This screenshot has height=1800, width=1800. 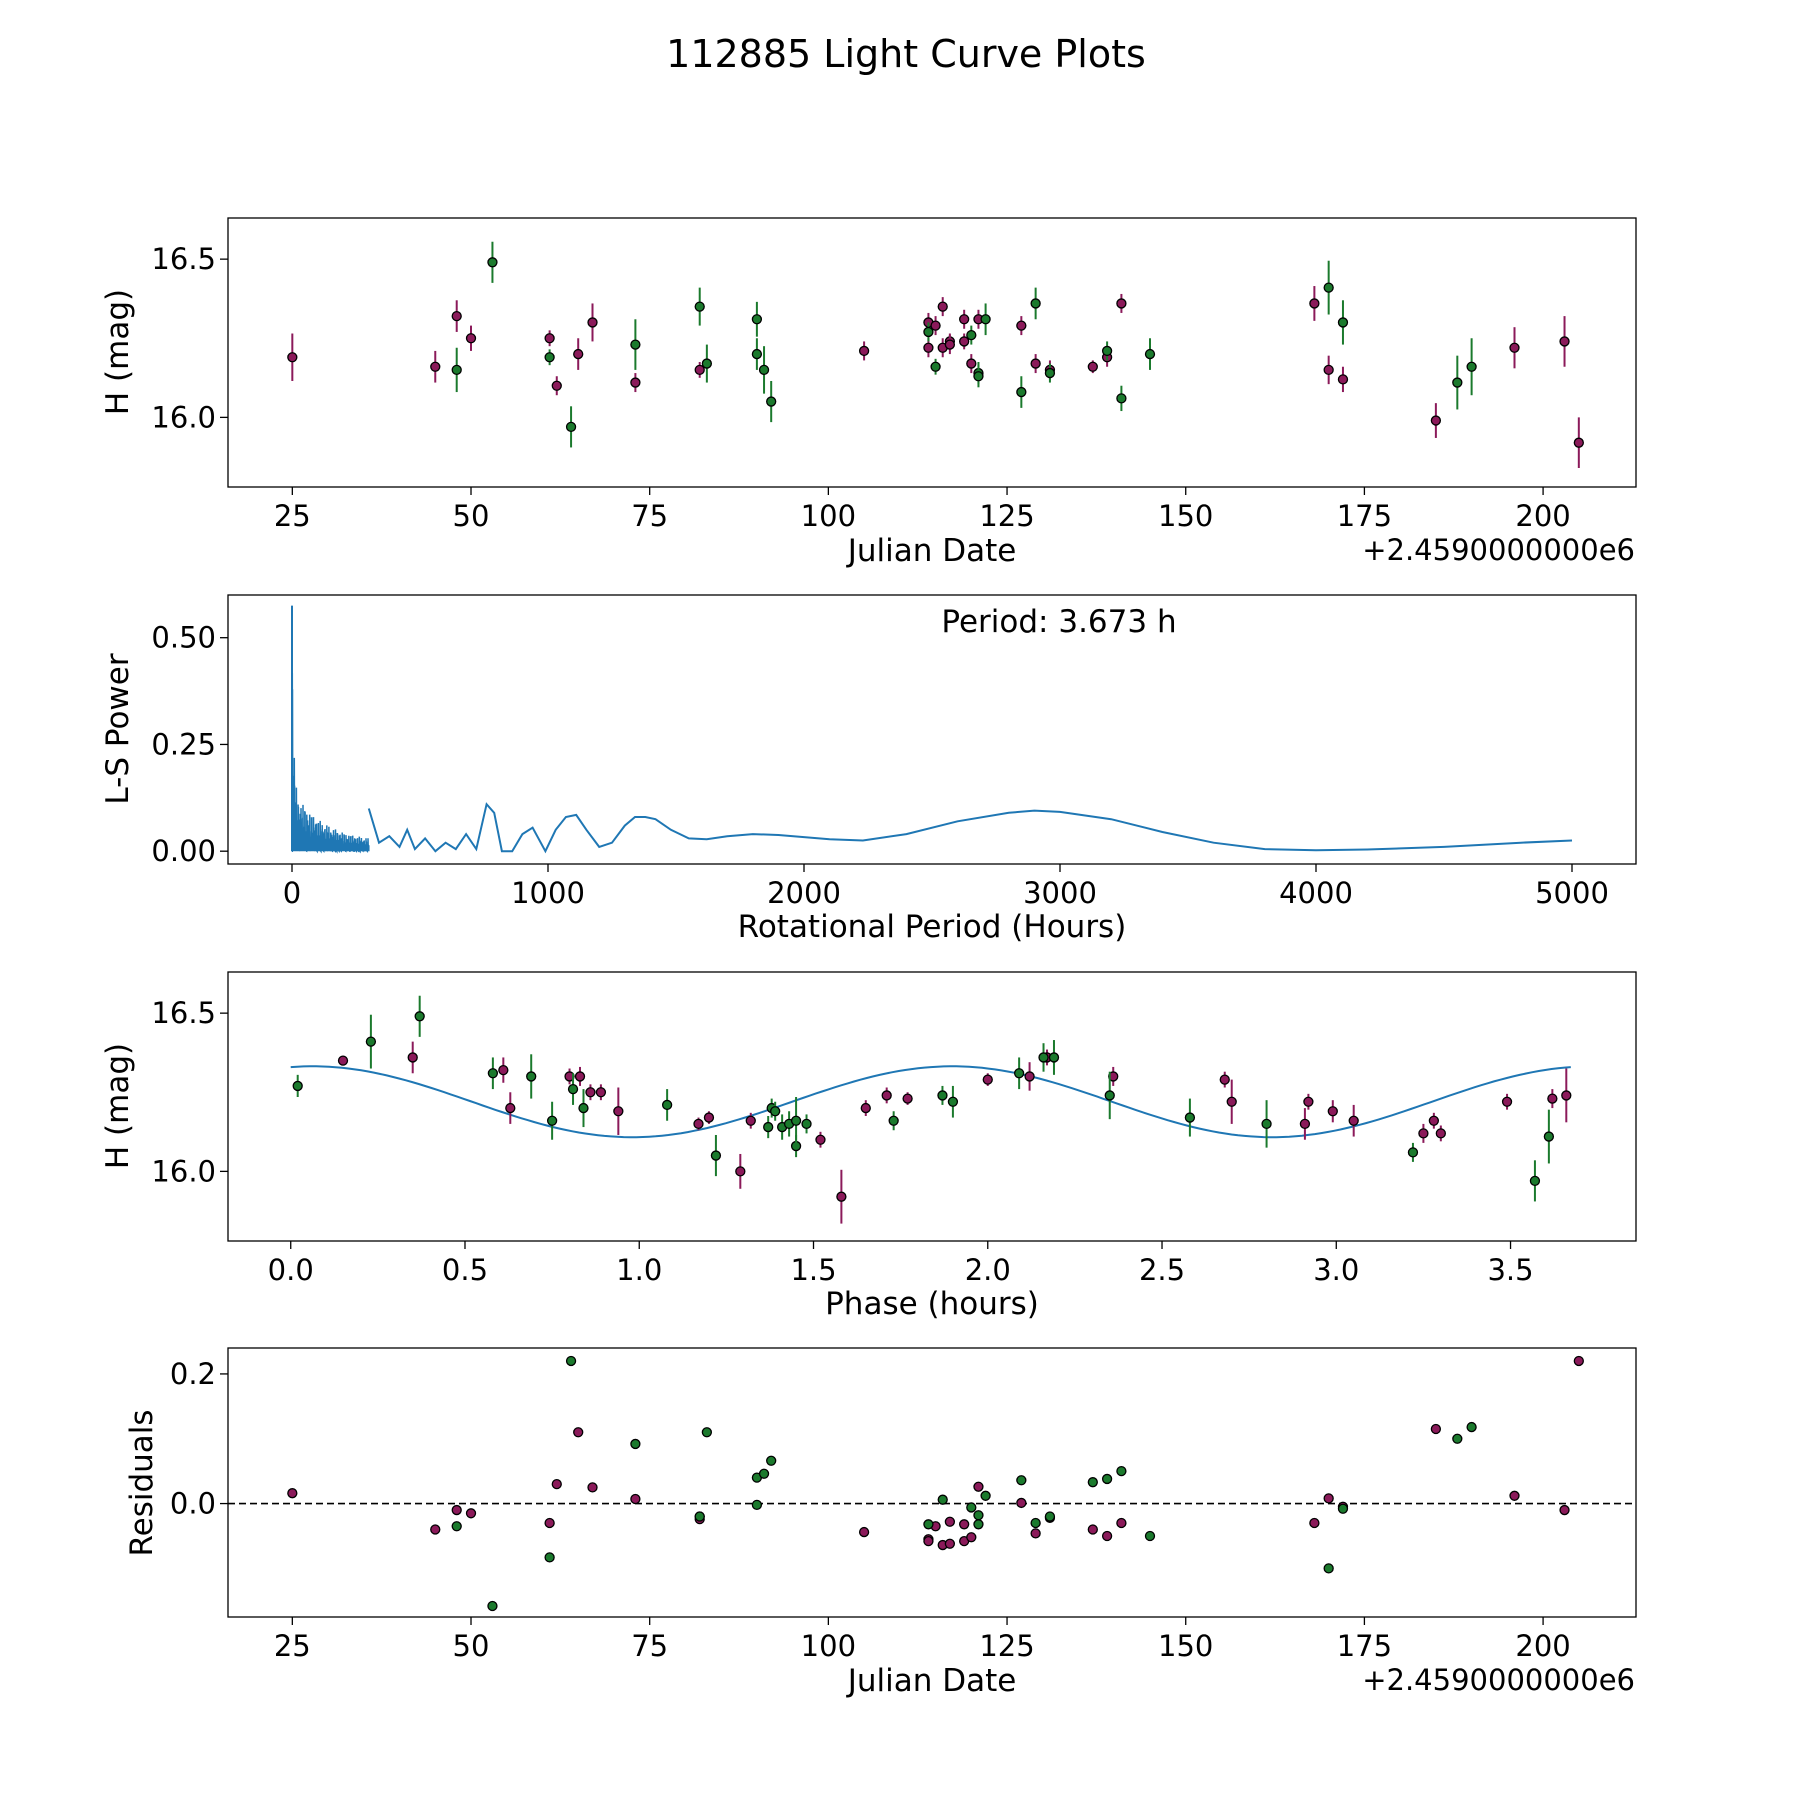 I want to click on y-axis-label: H (mag), so click(x=118, y=1106).